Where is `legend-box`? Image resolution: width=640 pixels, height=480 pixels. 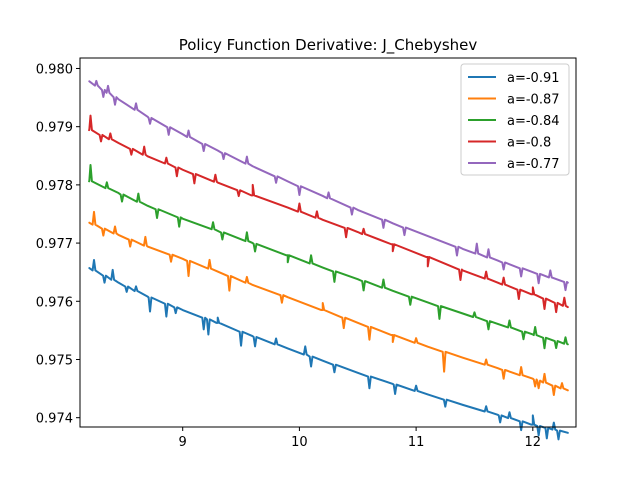 legend-box is located at coordinates (515, 119).